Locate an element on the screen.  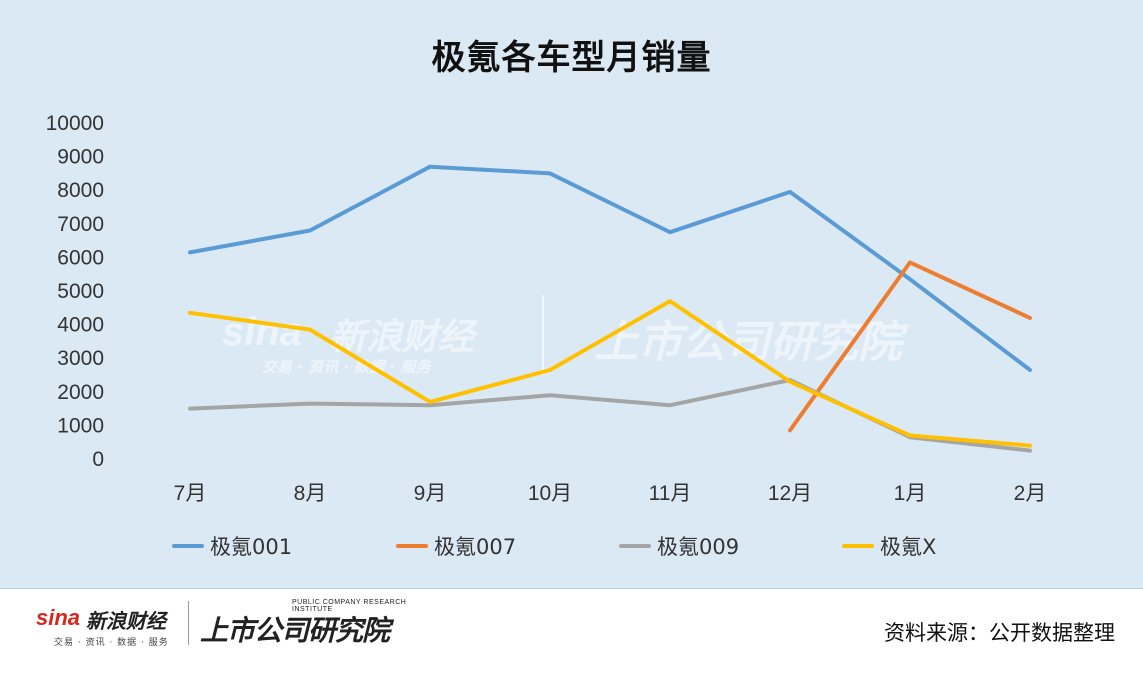
legend-item-series-4: 极氪X is located at coordinates (889, 546).